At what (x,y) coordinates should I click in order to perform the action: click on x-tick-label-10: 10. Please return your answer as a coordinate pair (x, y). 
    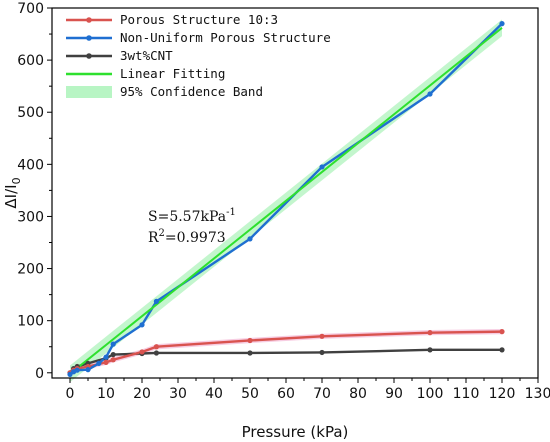
    Looking at the image, I should click on (106, 394).